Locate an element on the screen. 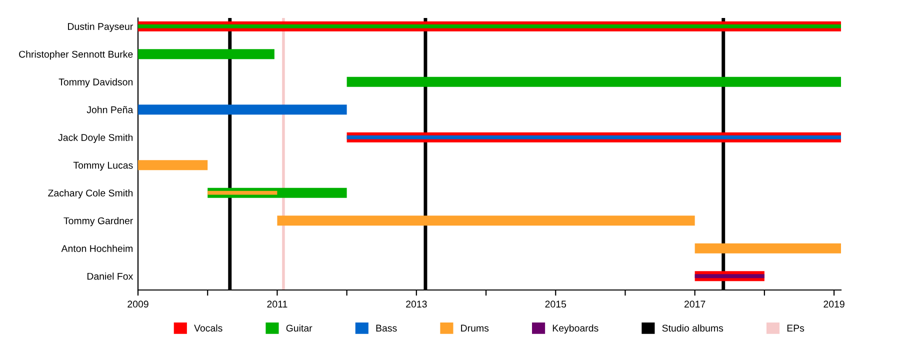 The image size is (900, 350). x-tick-label: 2019 is located at coordinates (834, 304).